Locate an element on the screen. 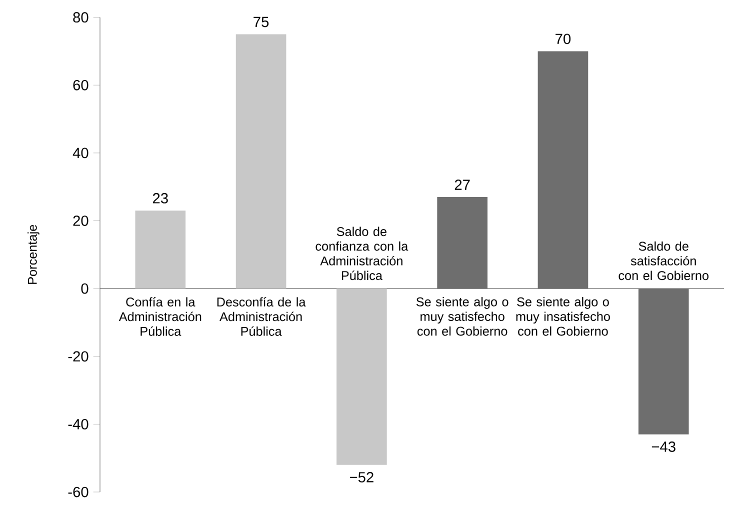  data-label: 75 is located at coordinates (261, 22).